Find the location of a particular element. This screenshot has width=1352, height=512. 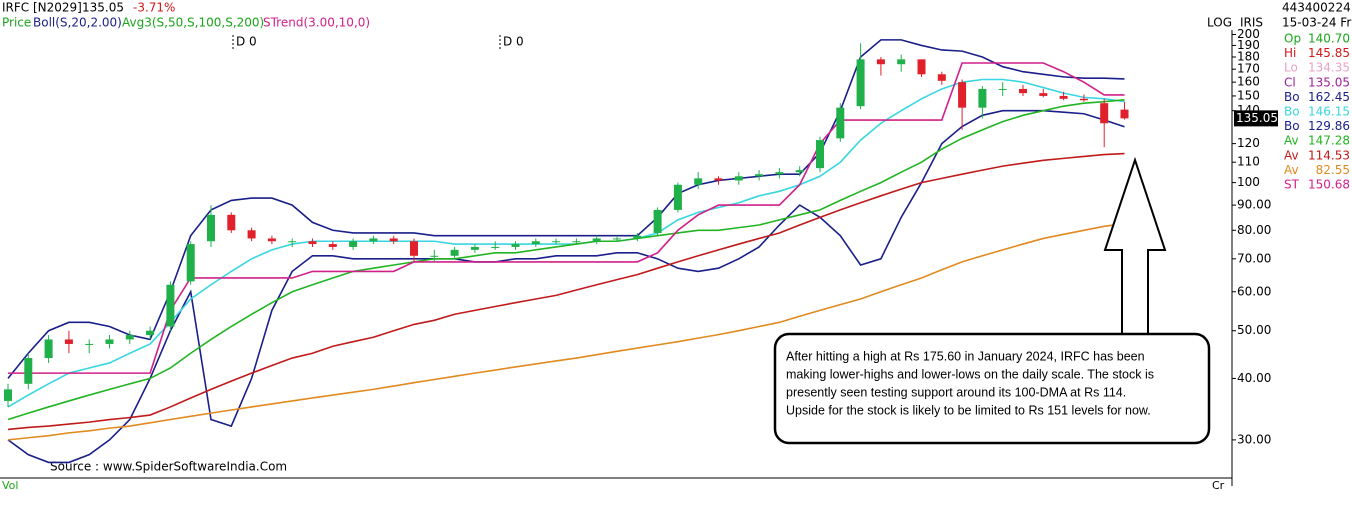

annotation-box is located at coordinates (992, 388).